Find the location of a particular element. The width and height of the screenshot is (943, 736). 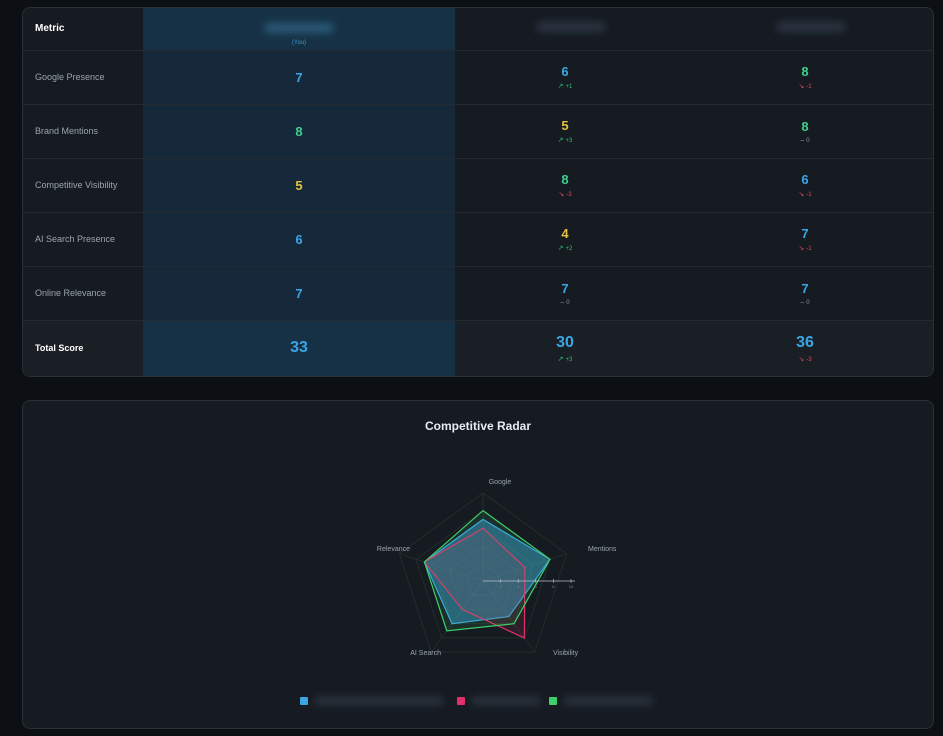

competitor-2-score-cell: 6 ↘ -1 is located at coordinates (804, 185).